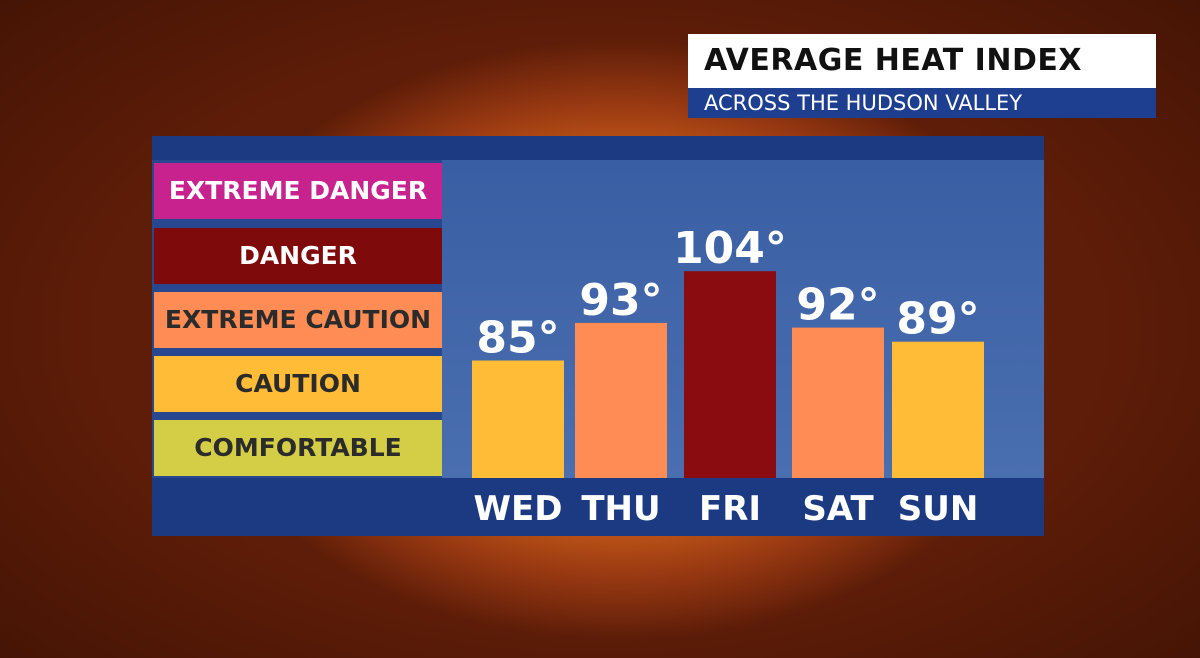 The image size is (1200, 658). Describe the element at coordinates (598, 148) in the screenshot. I see `panel-top-strip` at that location.